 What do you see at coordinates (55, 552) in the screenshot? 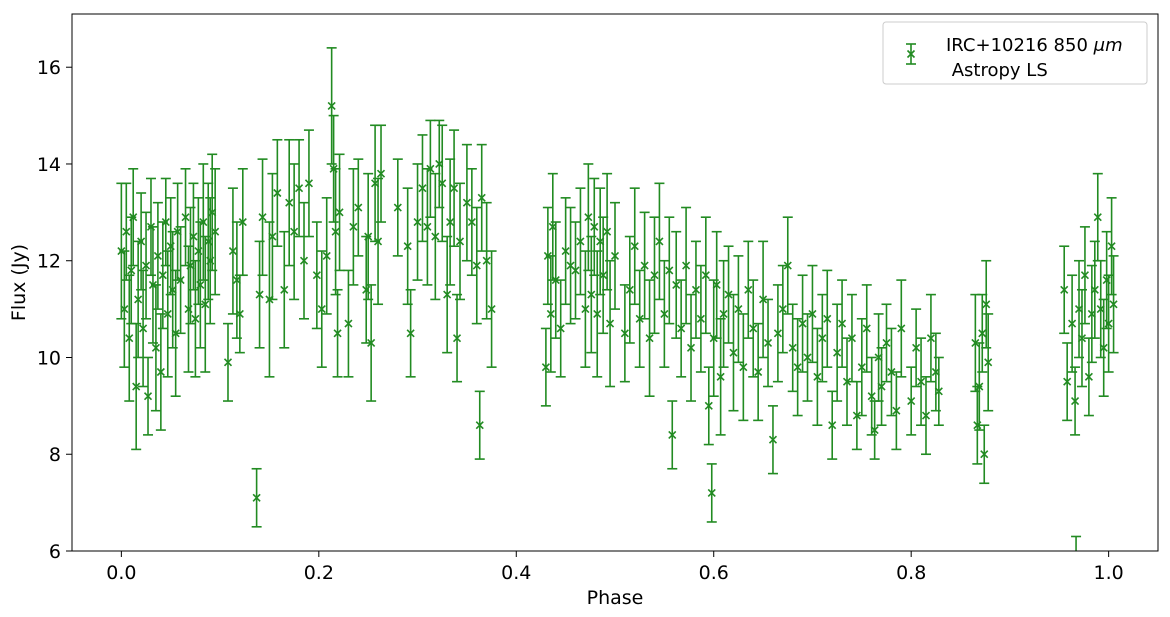
I see `y-tick-label: 6` at bounding box center [55, 552].